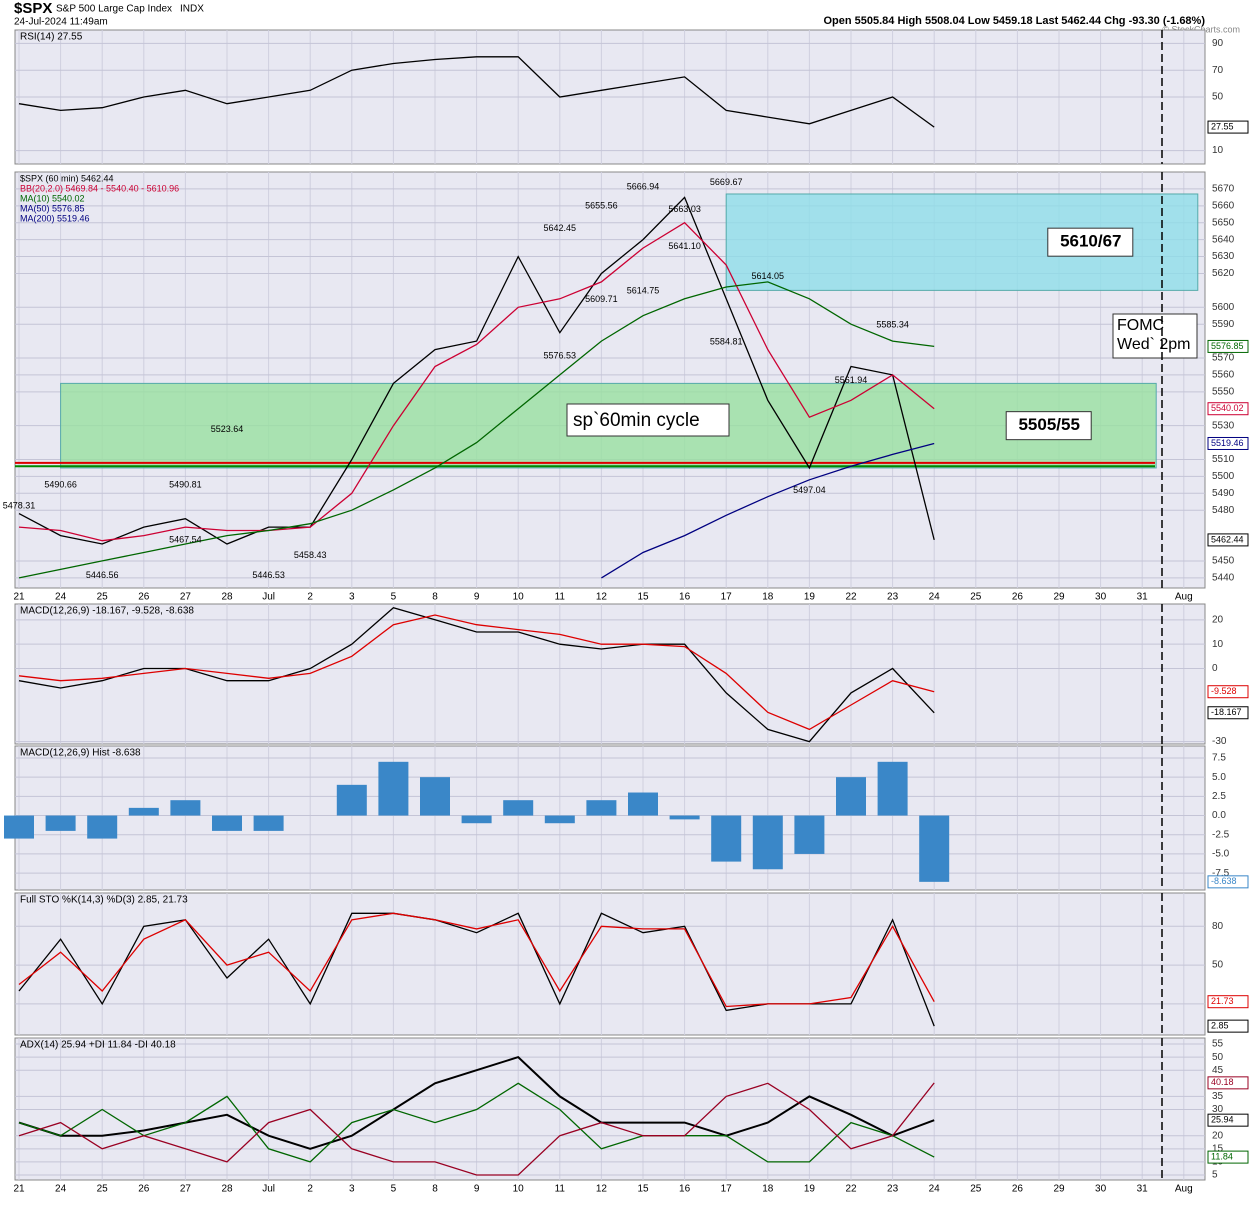 This screenshot has width=1250, height=1205. What do you see at coordinates (685, 597) in the screenshot?
I see `x-tick-label: 16` at bounding box center [685, 597].